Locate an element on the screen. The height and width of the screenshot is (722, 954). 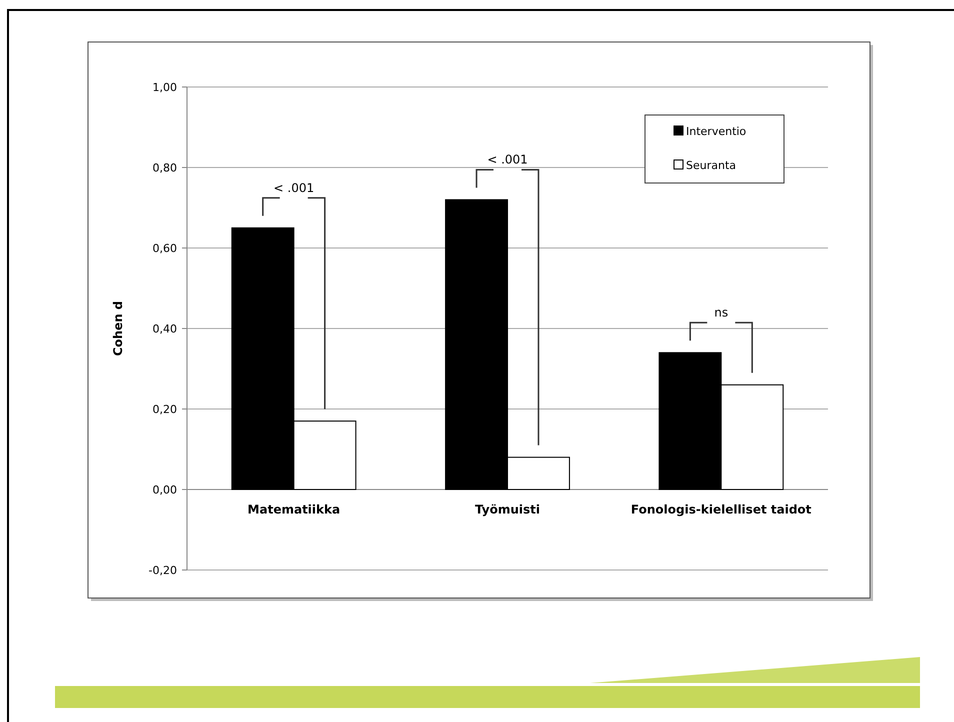
x-tick-label: Matematiikka is located at coordinates (294, 509).